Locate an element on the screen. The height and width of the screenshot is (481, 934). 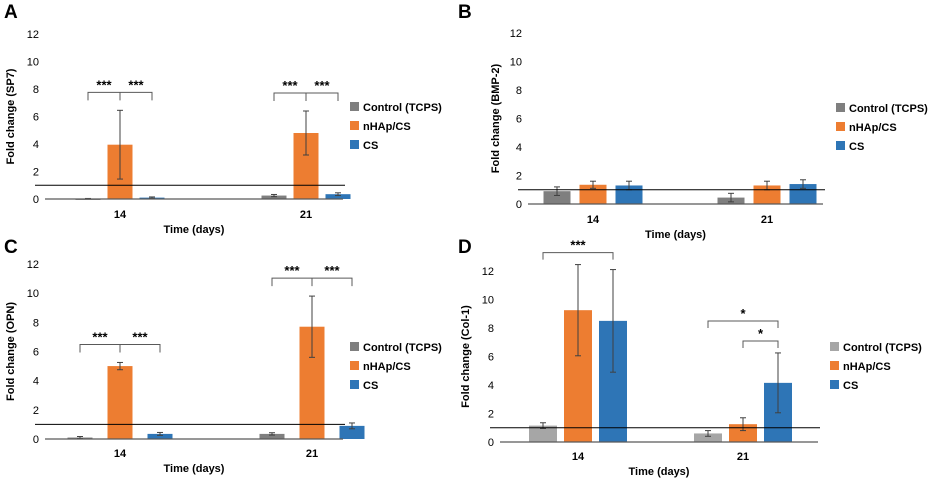
y-axis-label: Fold change (OPN) is located at coordinates (11, 351).